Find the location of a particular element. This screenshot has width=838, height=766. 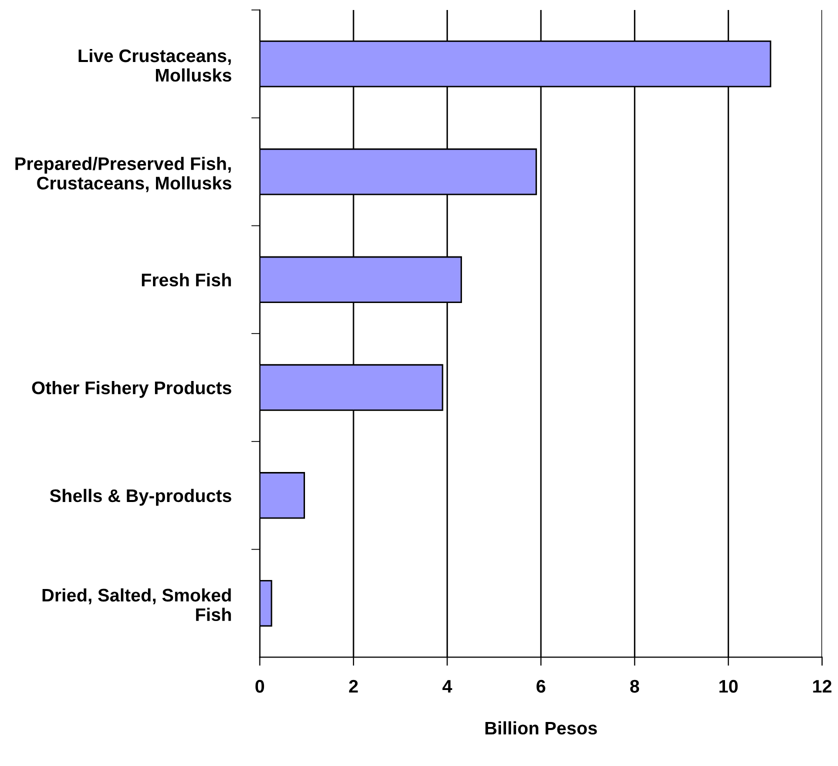

x-tick-label: 4 is located at coordinates (447, 686).